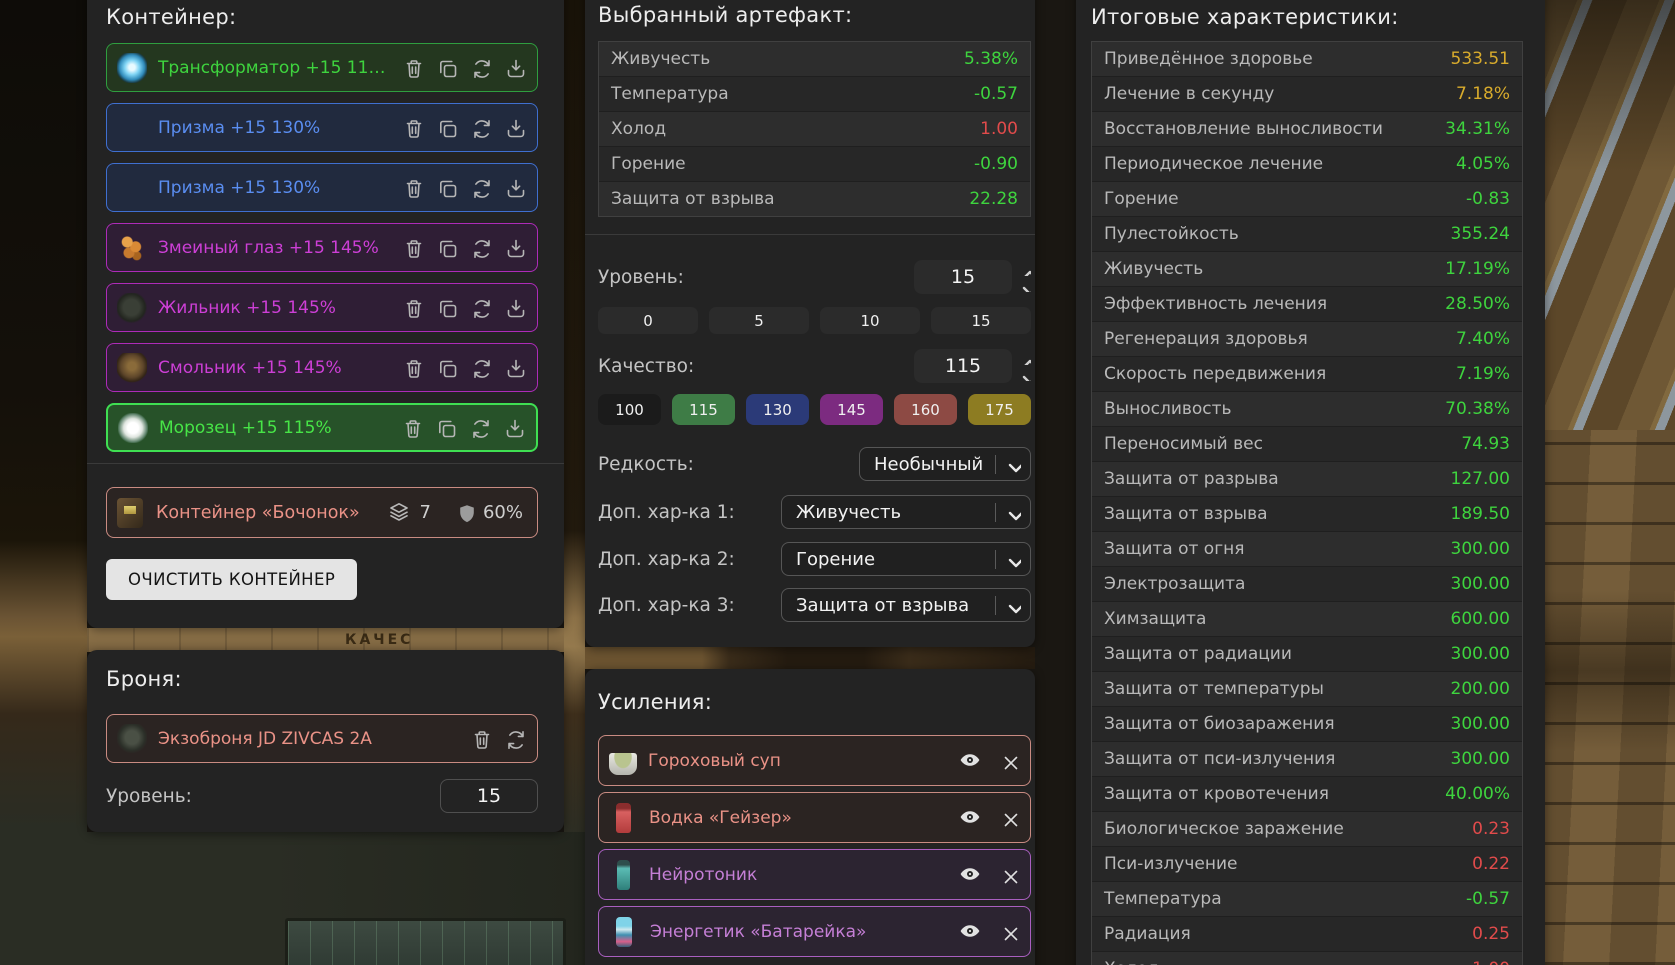  Describe the element at coordinates (906, 512) in the screenshot. I see `extra-stat-1-dropdown: Живучесть` at that location.